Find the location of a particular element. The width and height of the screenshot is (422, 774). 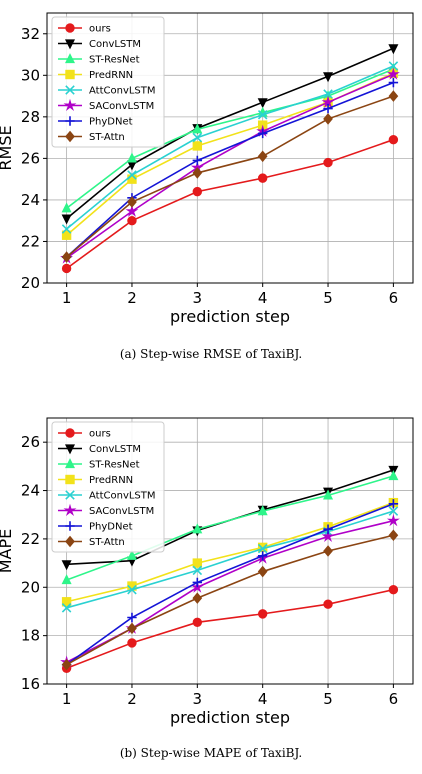

x-axis-label: prediction step is located at coordinates (230, 717).